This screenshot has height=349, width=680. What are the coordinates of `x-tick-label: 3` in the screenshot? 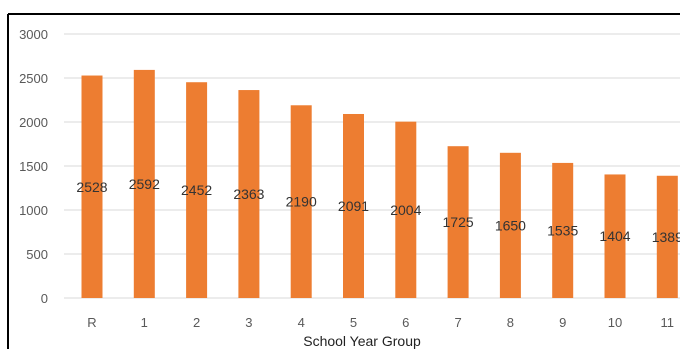 It's located at (248, 322).